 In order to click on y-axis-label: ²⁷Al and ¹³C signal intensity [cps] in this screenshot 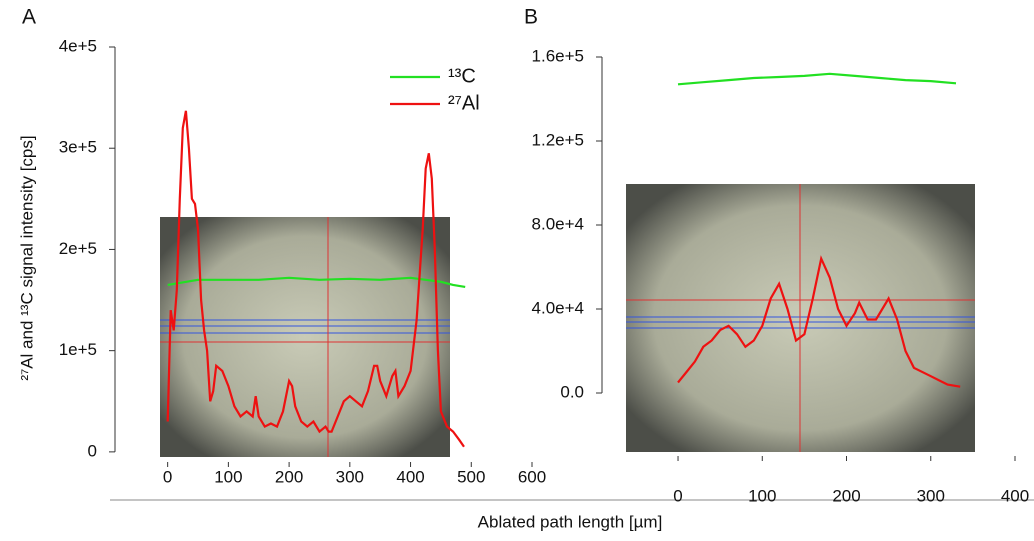, I will do `click(26, 257)`.